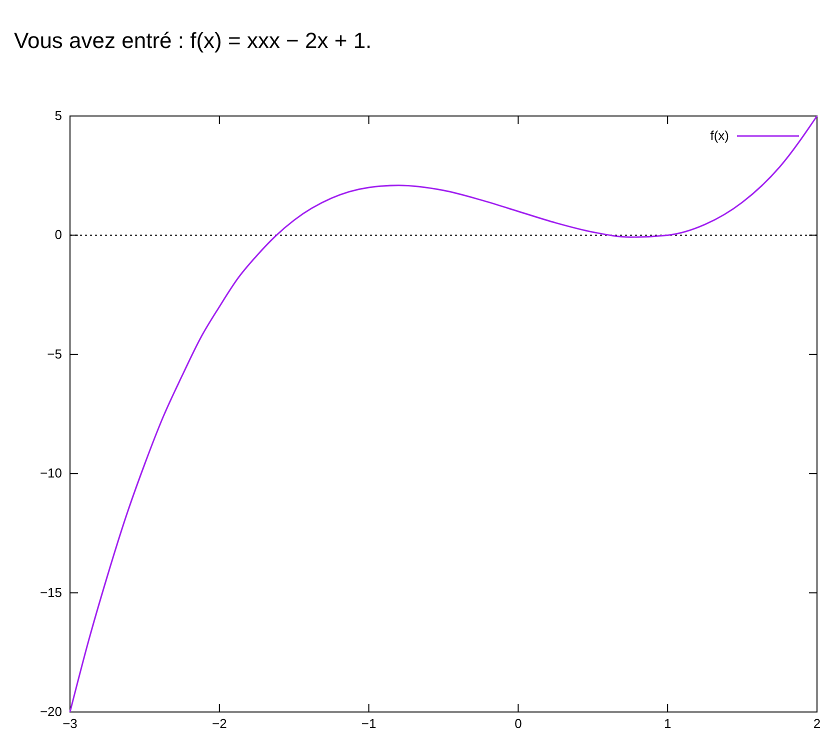 The width and height of the screenshot is (838, 756). I want to click on y-tick-label: −5, so click(54, 354).